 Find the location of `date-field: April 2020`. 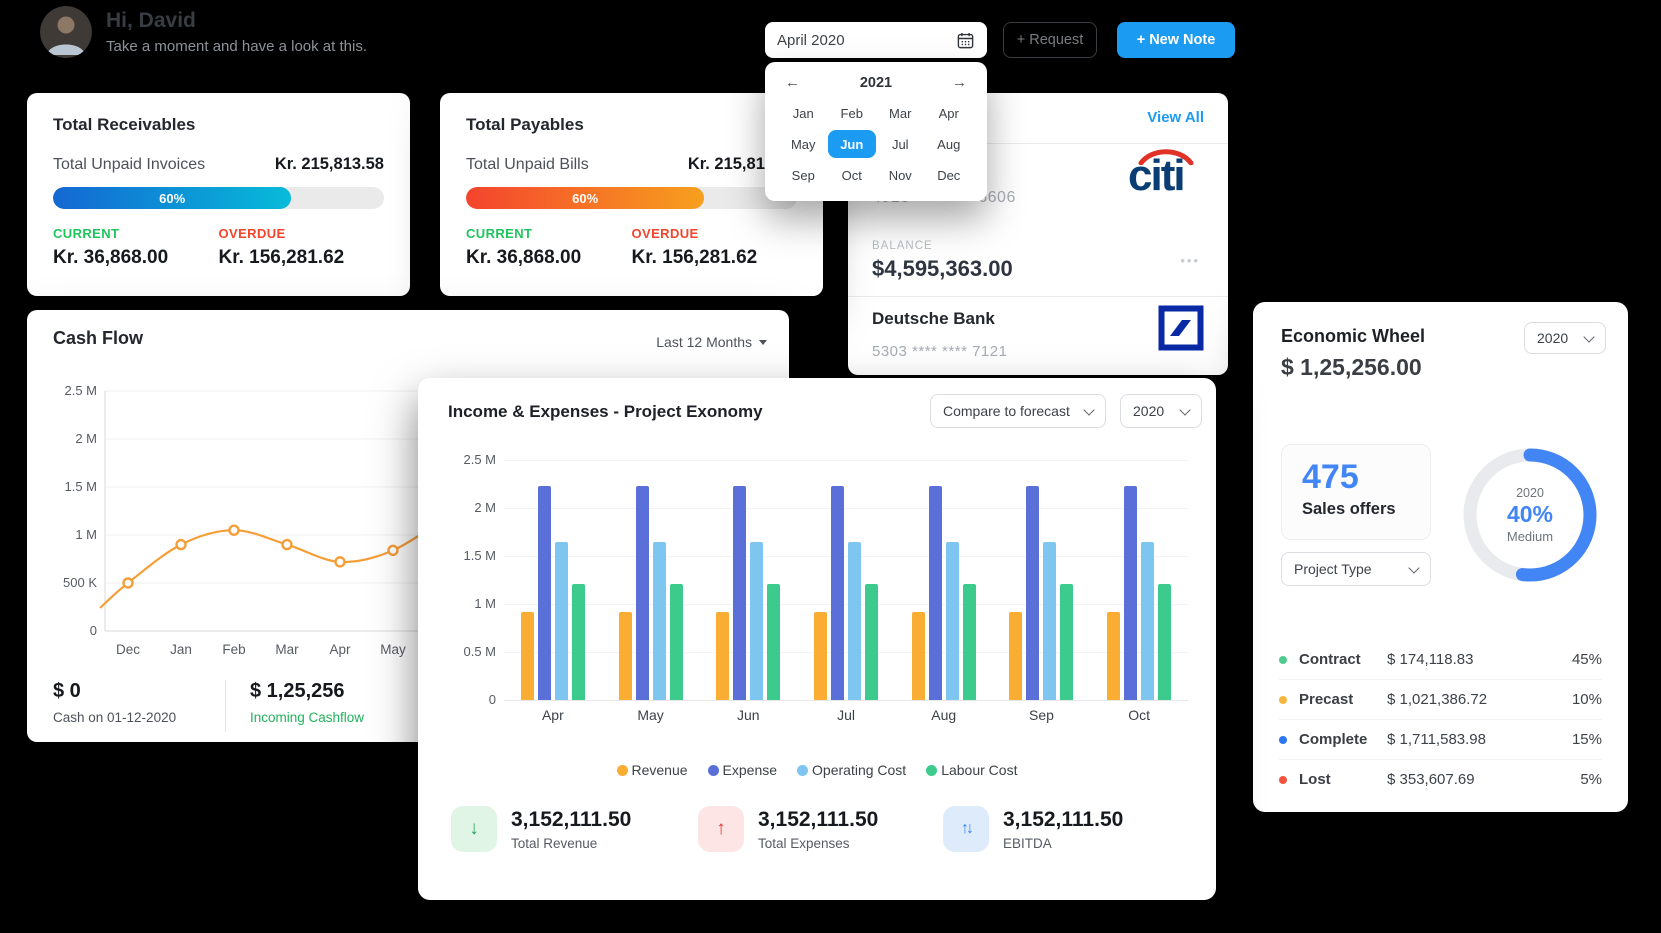

date-field: April 2020 is located at coordinates (876, 40).